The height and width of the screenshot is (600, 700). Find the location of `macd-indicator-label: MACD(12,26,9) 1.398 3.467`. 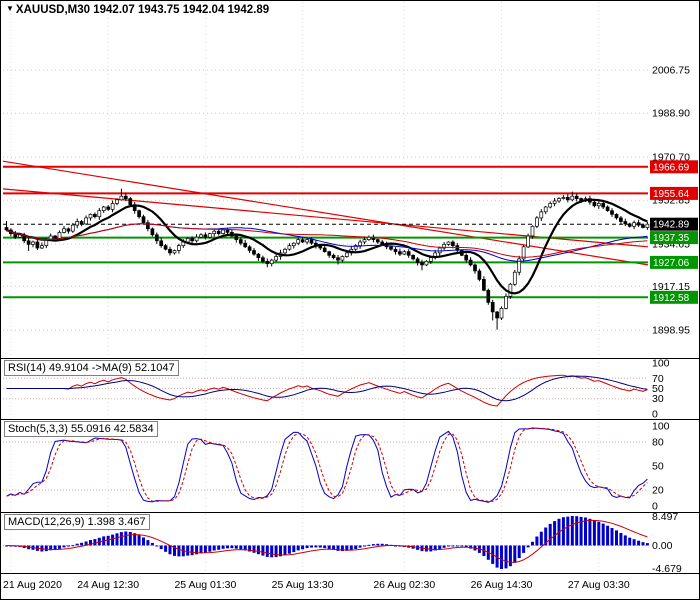

macd-indicator-label: MACD(12,26,9) 1.398 3.467 is located at coordinates (77, 522).